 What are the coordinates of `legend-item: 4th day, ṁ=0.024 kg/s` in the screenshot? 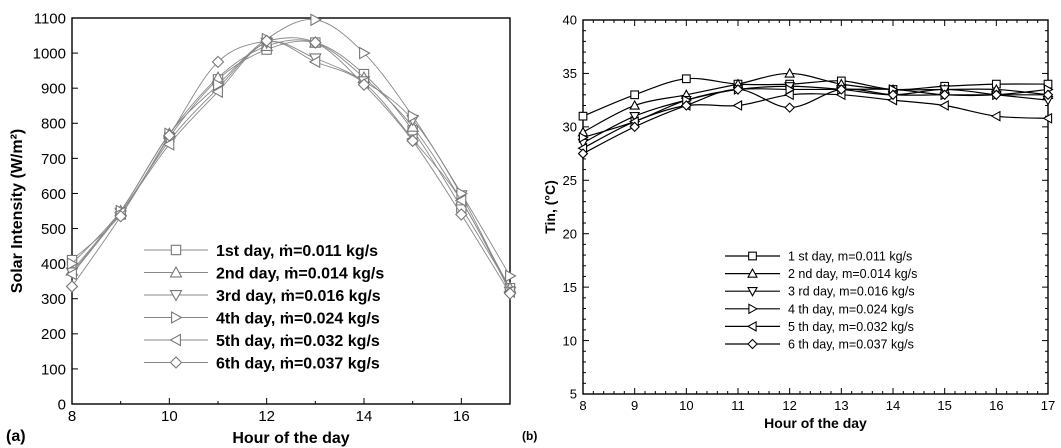 It's located at (262, 318).